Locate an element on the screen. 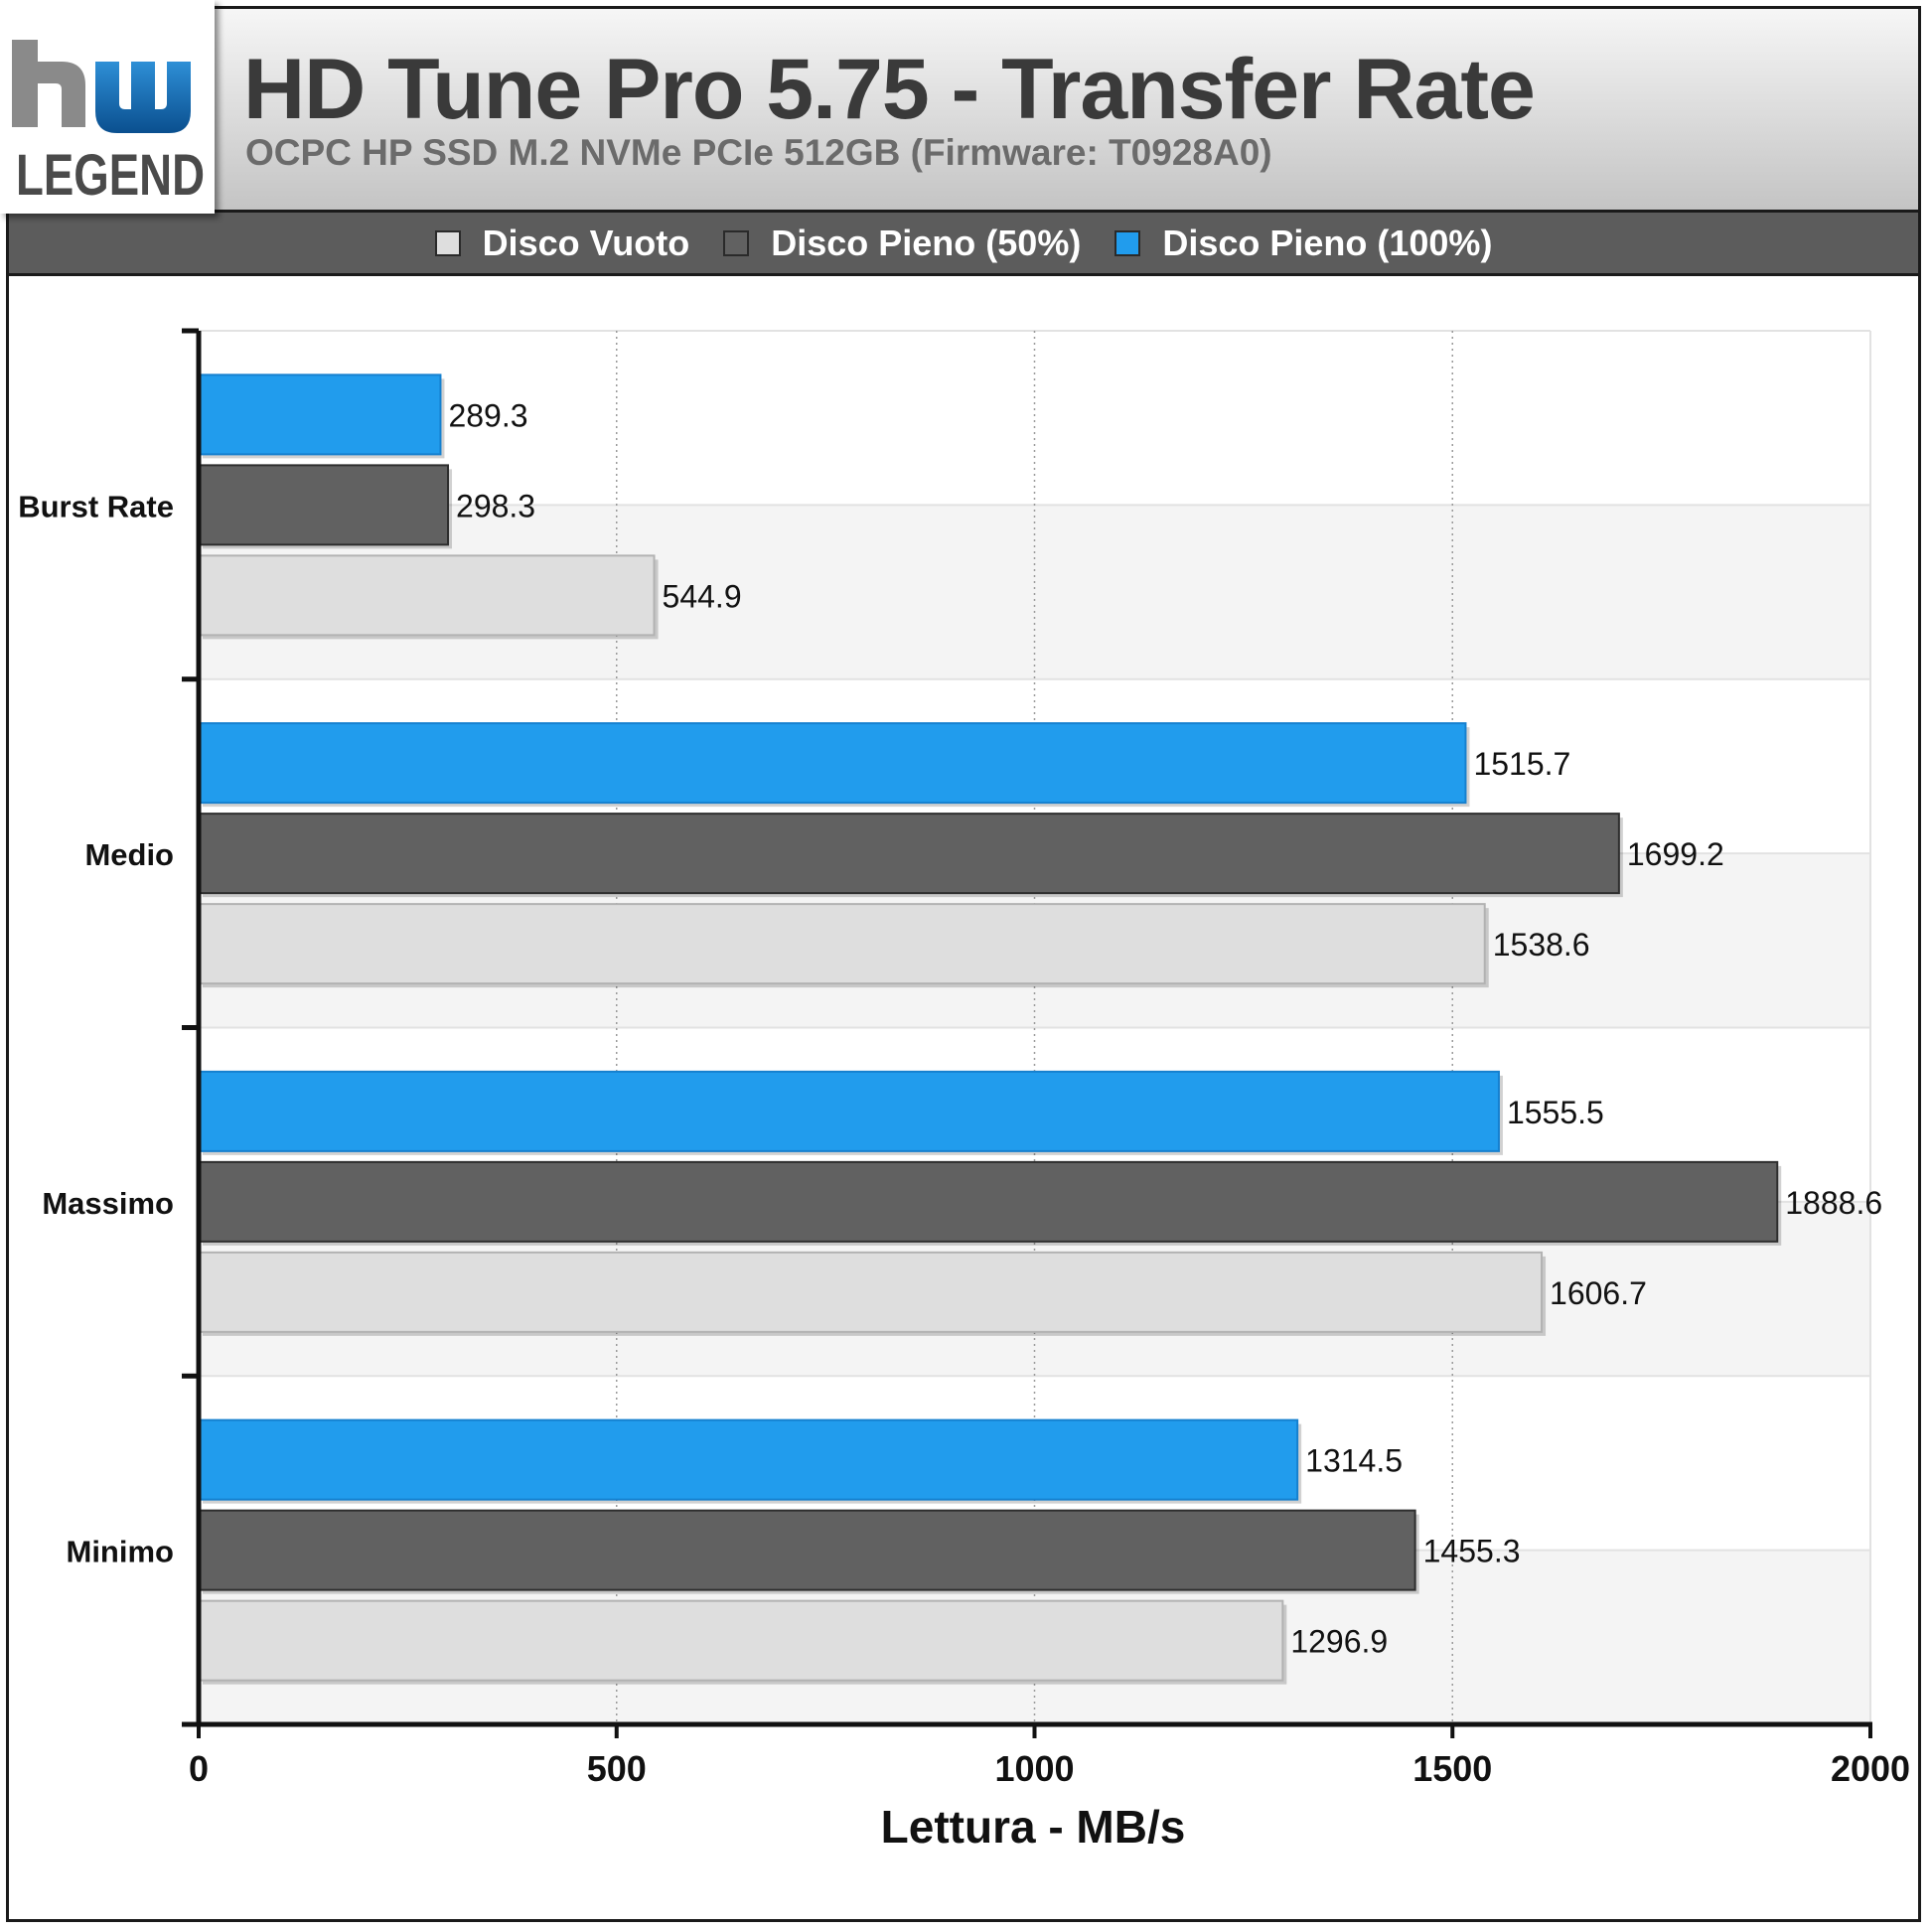 The width and height of the screenshot is (1931, 1932). x-tick-label: 2000 is located at coordinates (1871, 1768).